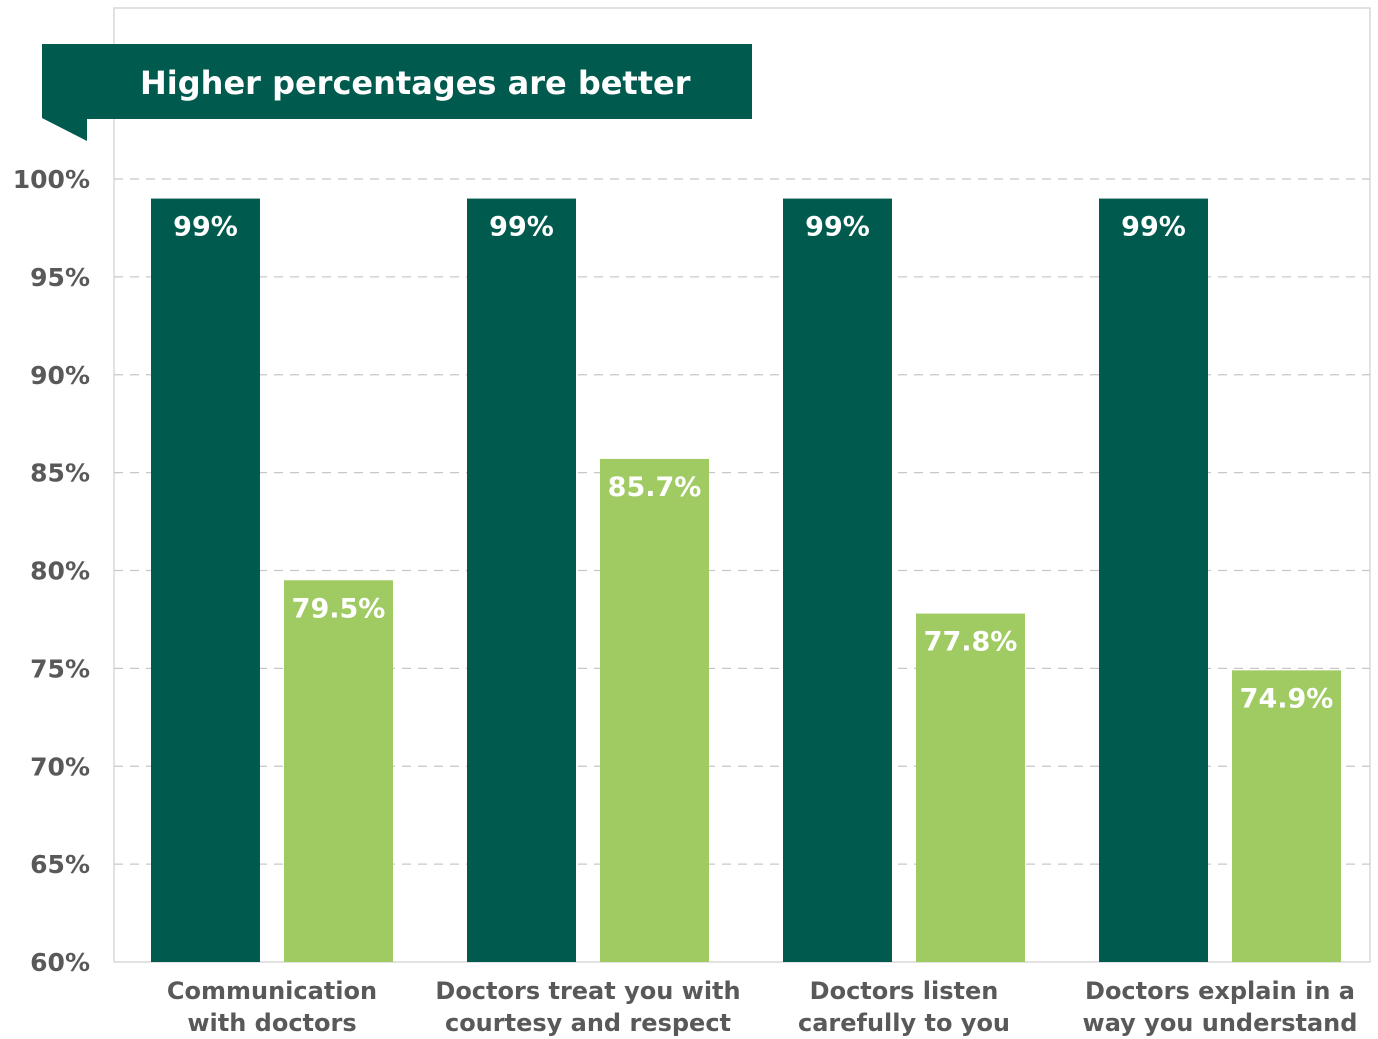 Image resolution: width=1378 pixels, height=1039 pixels. What do you see at coordinates (60, 473) in the screenshot?
I see `y-tick-label: 85%` at bounding box center [60, 473].